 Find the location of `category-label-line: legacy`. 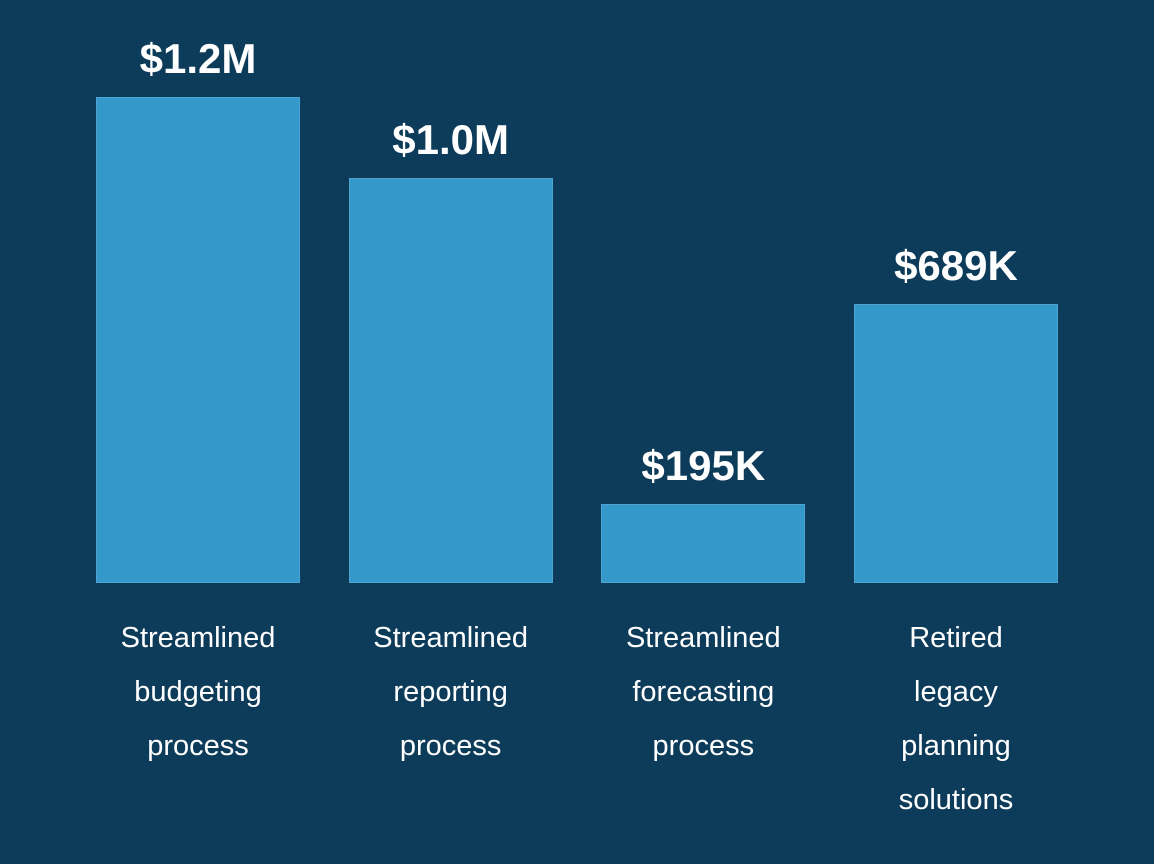

category-label-line: legacy is located at coordinates (956, 692).